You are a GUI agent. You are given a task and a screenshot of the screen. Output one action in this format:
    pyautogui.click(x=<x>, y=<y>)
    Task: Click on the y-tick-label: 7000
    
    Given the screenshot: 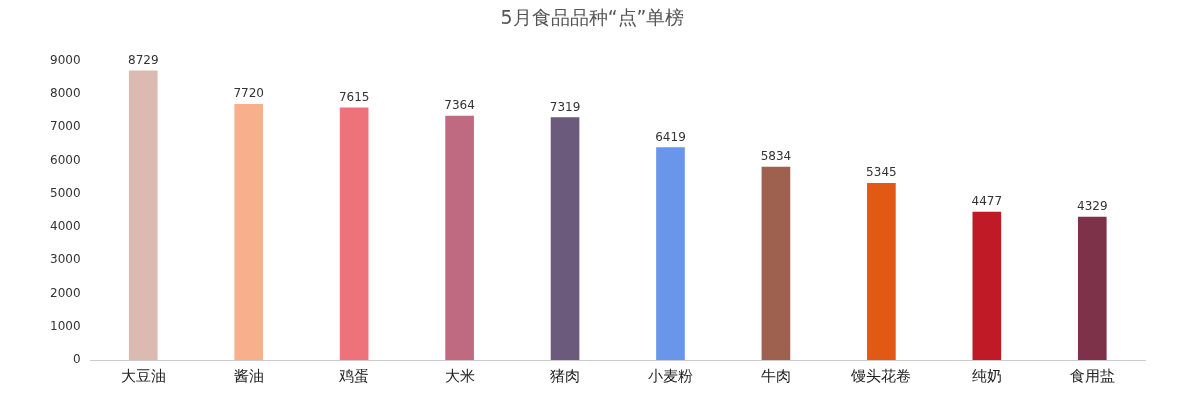 What is the action you would take?
    pyautogui.click(x=65, y=126)
    